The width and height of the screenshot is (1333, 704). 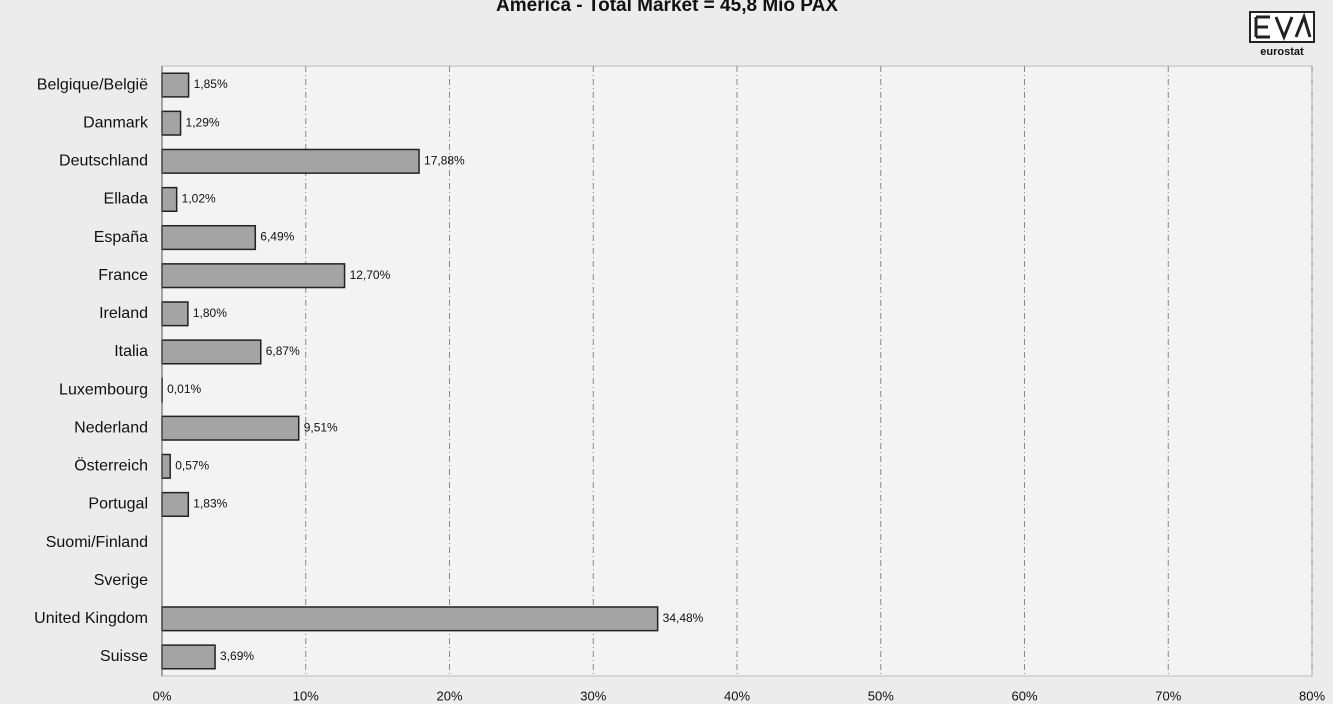 I want to click on y-tick-label: Deutschland, so click(x=103, y=161).